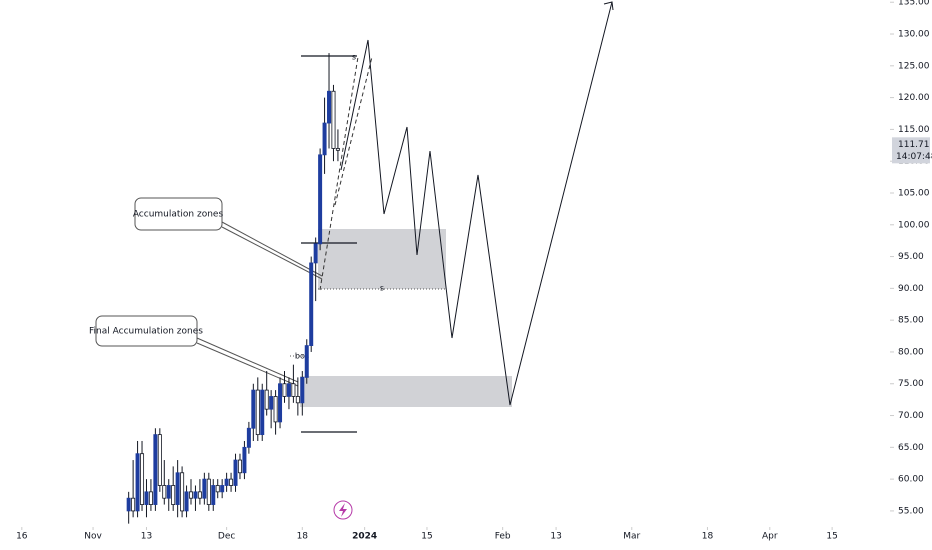 This screenshot has height=550, width=932. I want to click on y-tick-label: 75.00, so click(911, 384).